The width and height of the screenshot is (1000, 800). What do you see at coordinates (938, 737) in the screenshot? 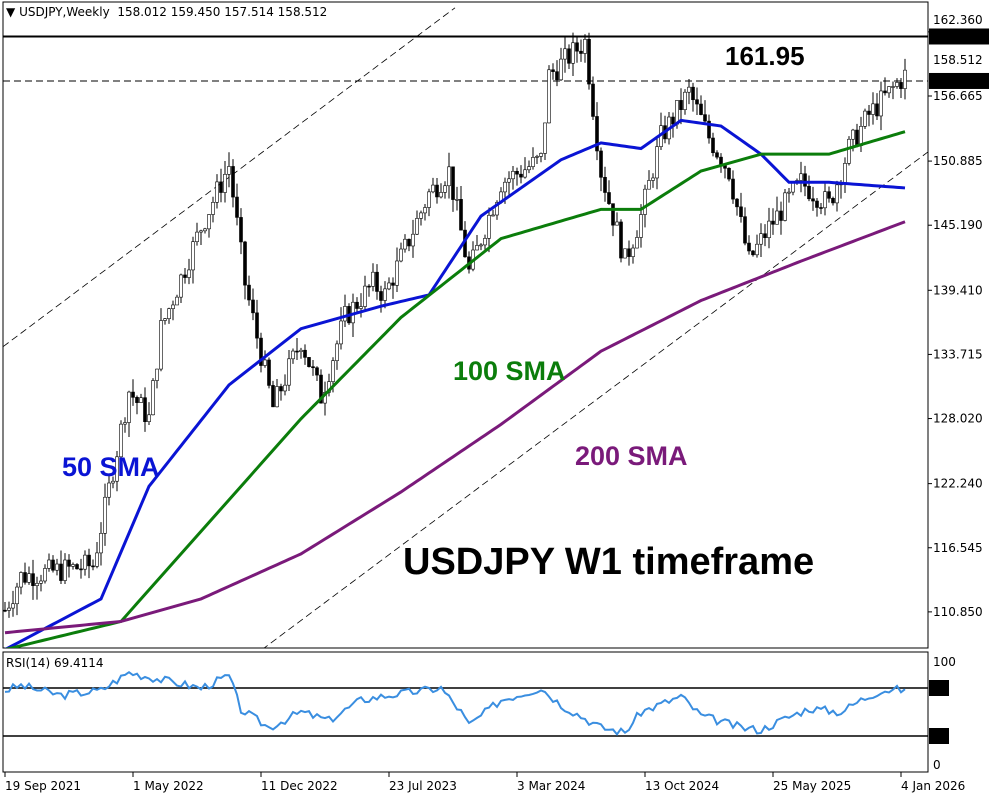
I see `rsi-level-label: 30` at bounding box center [938, 737].